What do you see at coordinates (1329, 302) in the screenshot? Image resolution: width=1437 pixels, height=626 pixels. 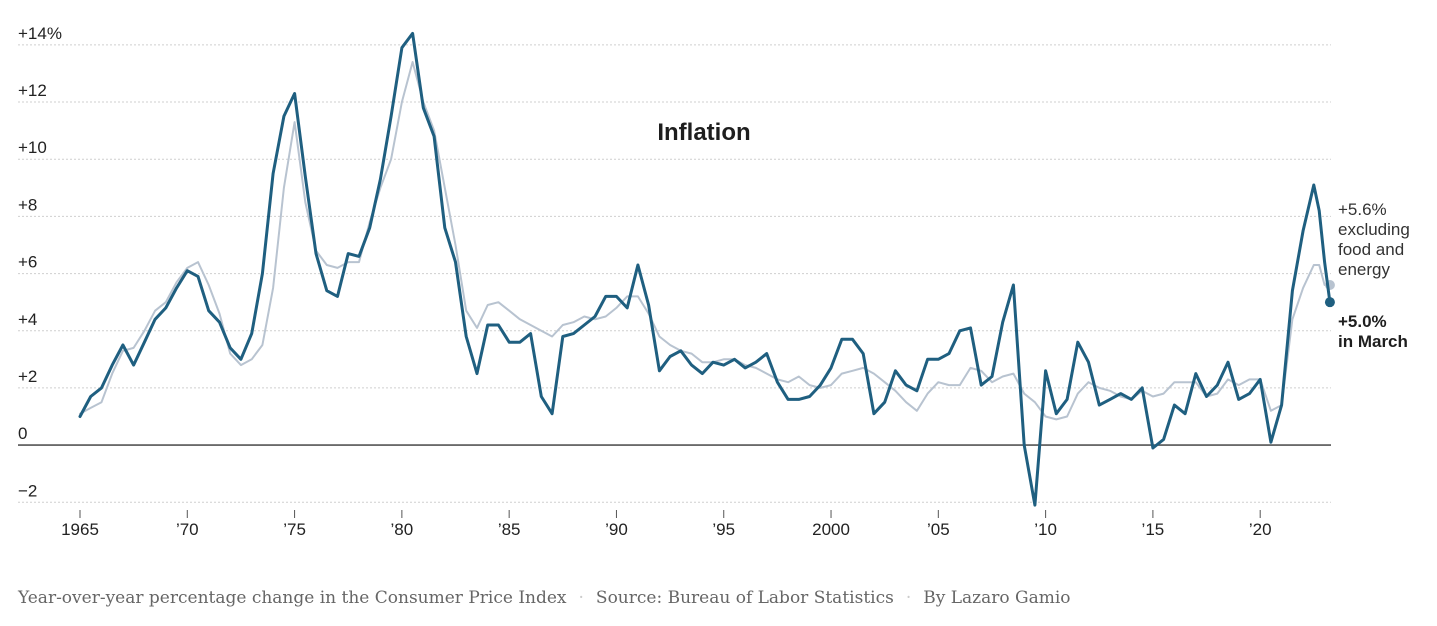 I see `cpi-endpoint` at bounding box center [1329, 302].